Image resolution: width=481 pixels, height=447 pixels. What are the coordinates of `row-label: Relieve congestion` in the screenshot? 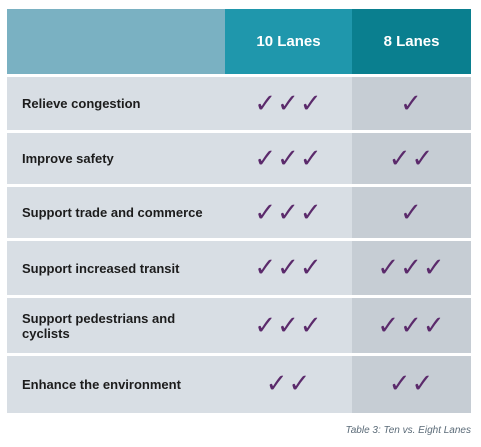 It's located at (116, 103).